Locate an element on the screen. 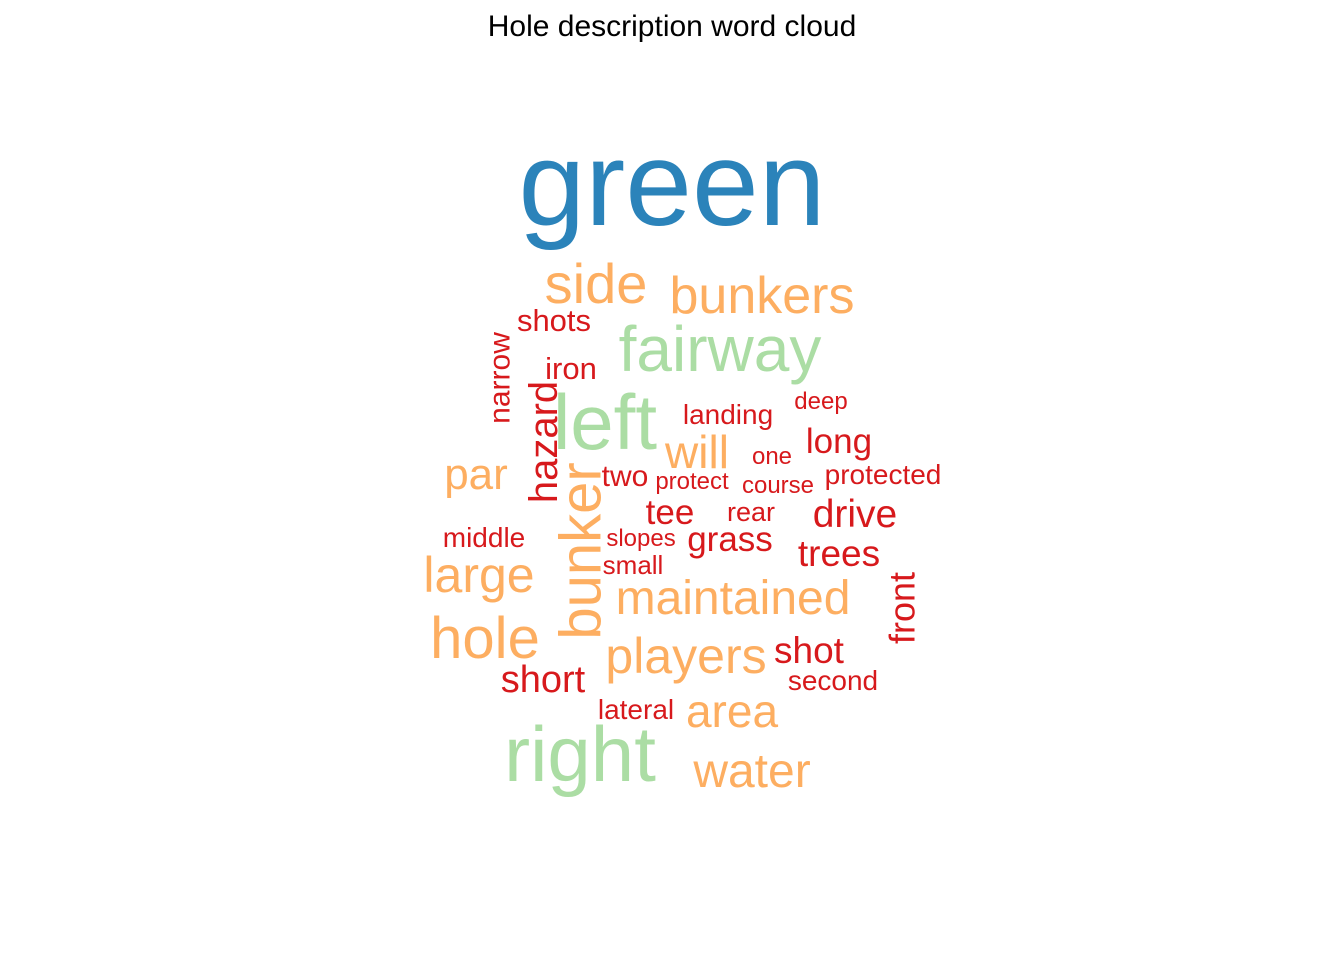 The width and height of the screenshot is (1344, 960). word-hazard: hazard is located at coordinates (544, 442).